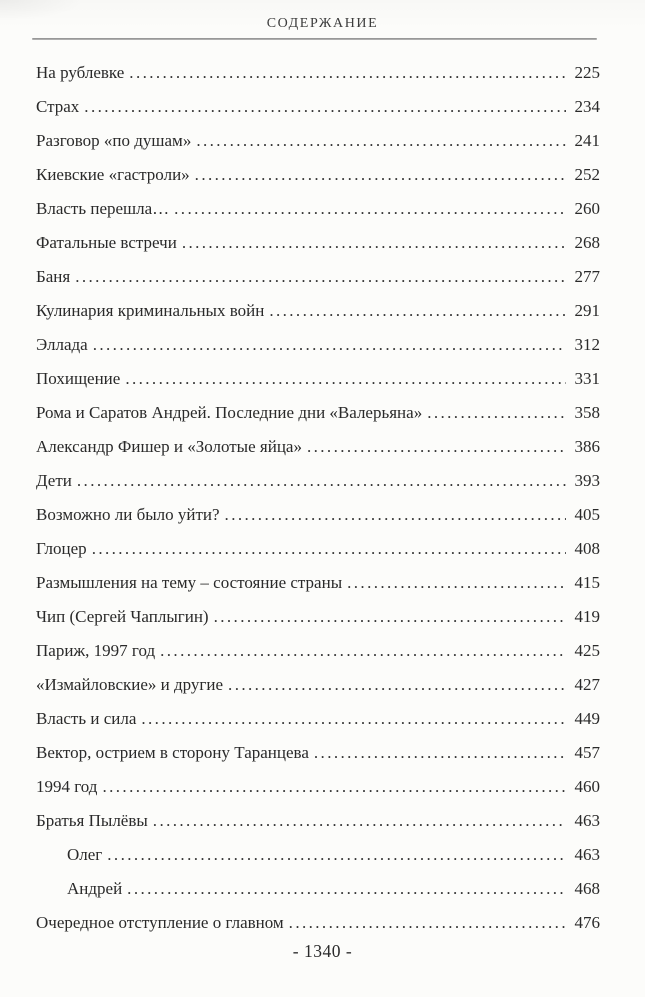 The width and height of the screenshot is (645, 997). I want to click on toc-entry-page: 291, so click(587, 310).